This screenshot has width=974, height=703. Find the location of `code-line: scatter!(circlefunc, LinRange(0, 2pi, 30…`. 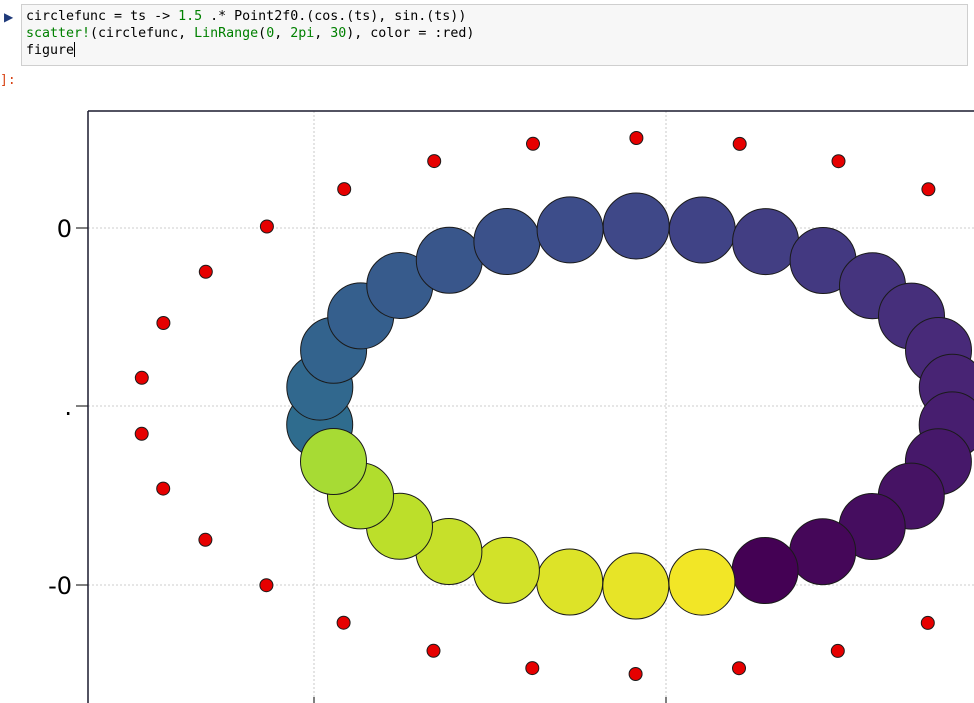

code-line: scatter!(circlefunc, LinRange(0, 2pi, 30… is located at coordinates (496, 33).